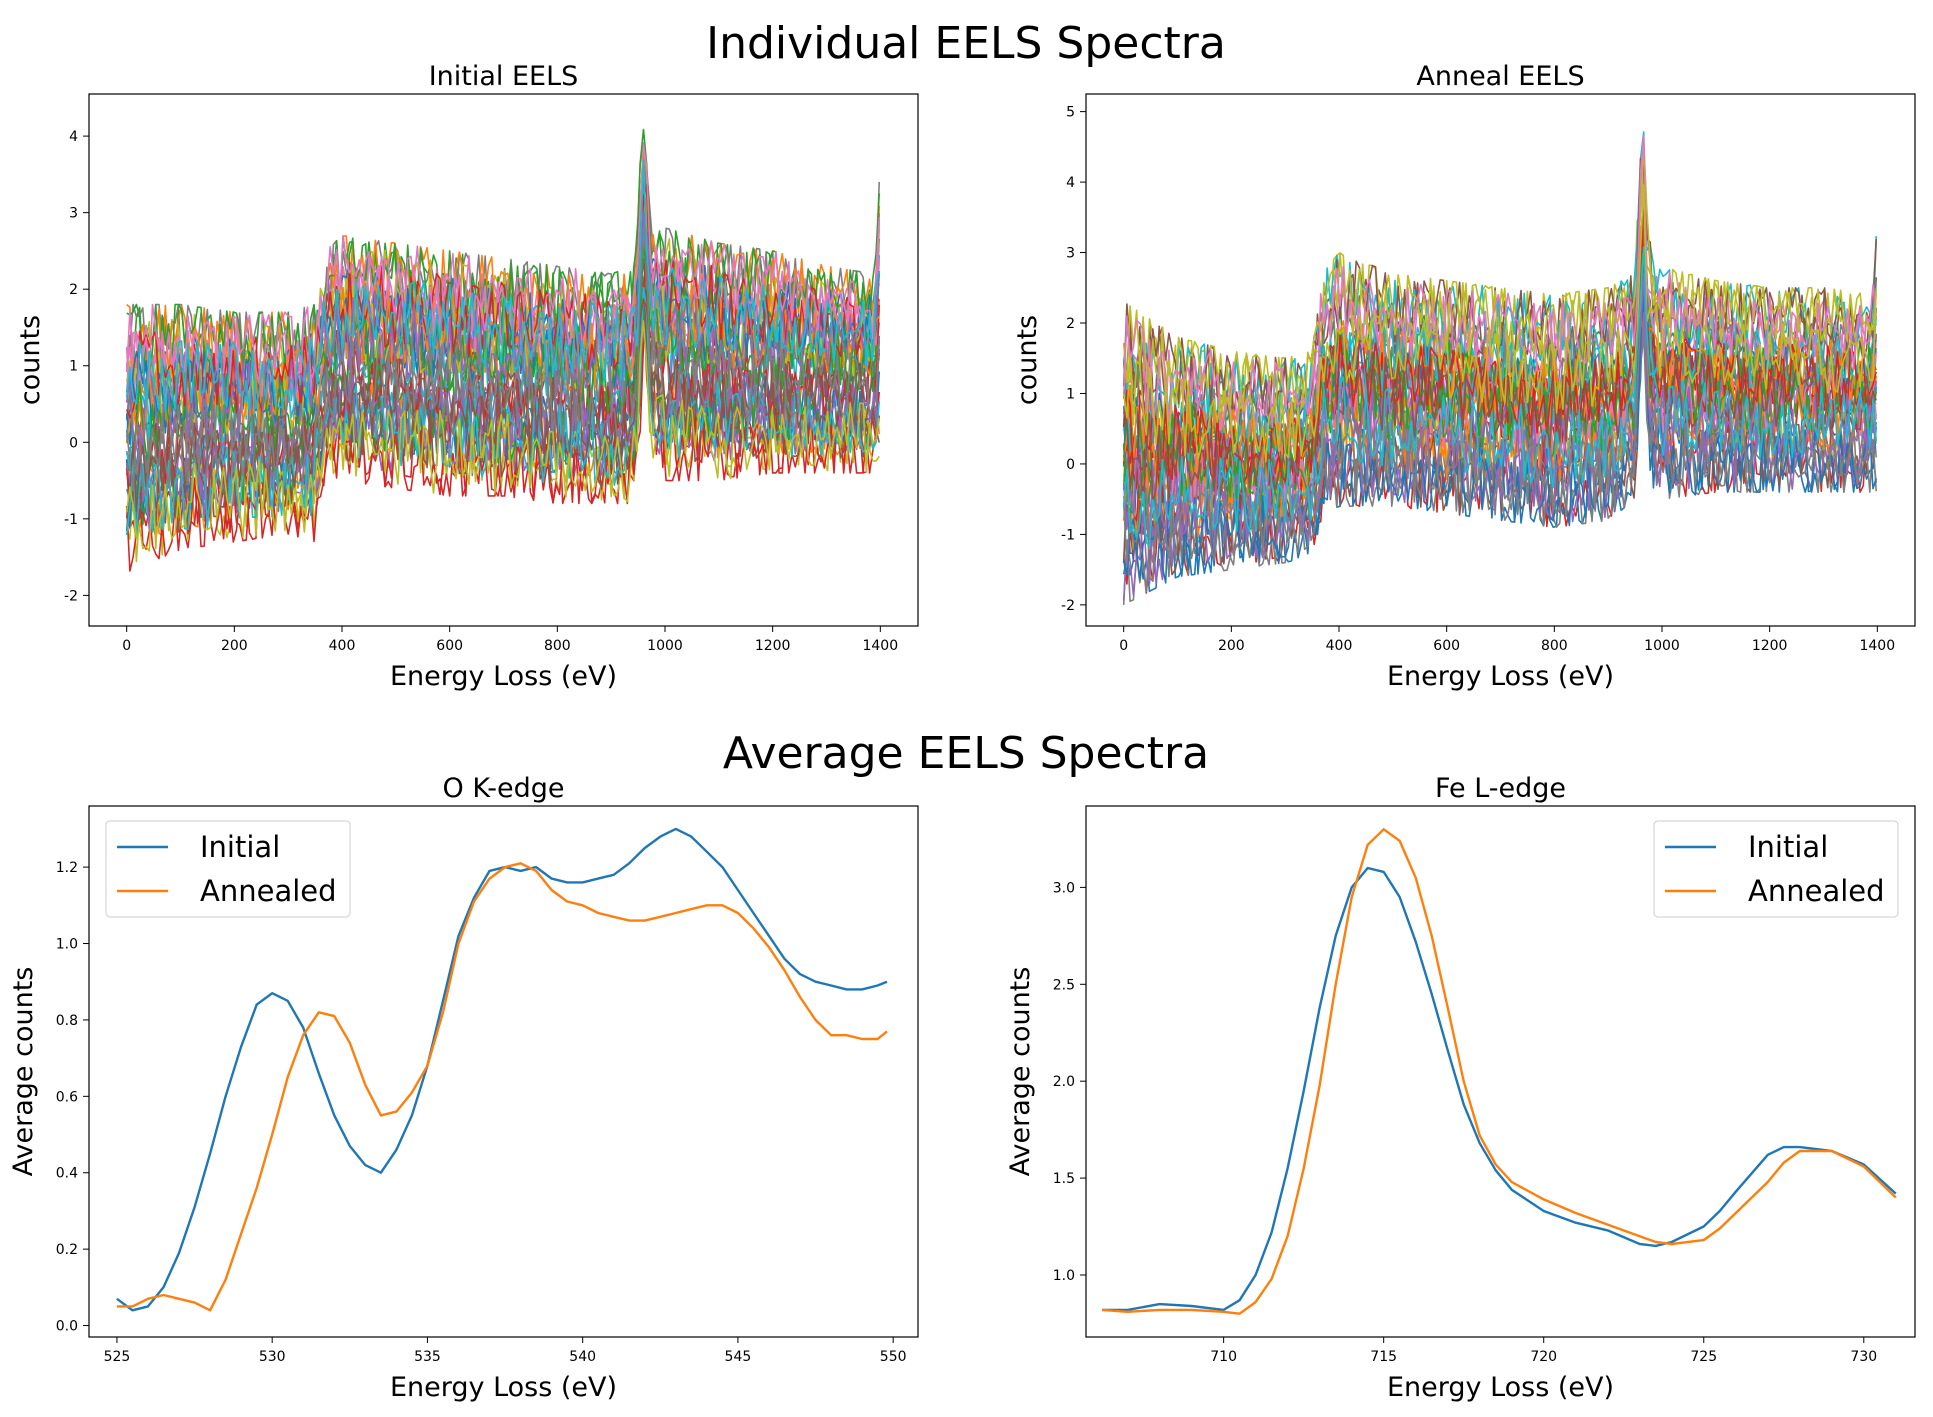 The width and height of the screenshot is (1933, 1417). Describe the element at coordinates (966, 753) in the screenshot. I see `suptitle-average: Average EELS Spectra` at that location.